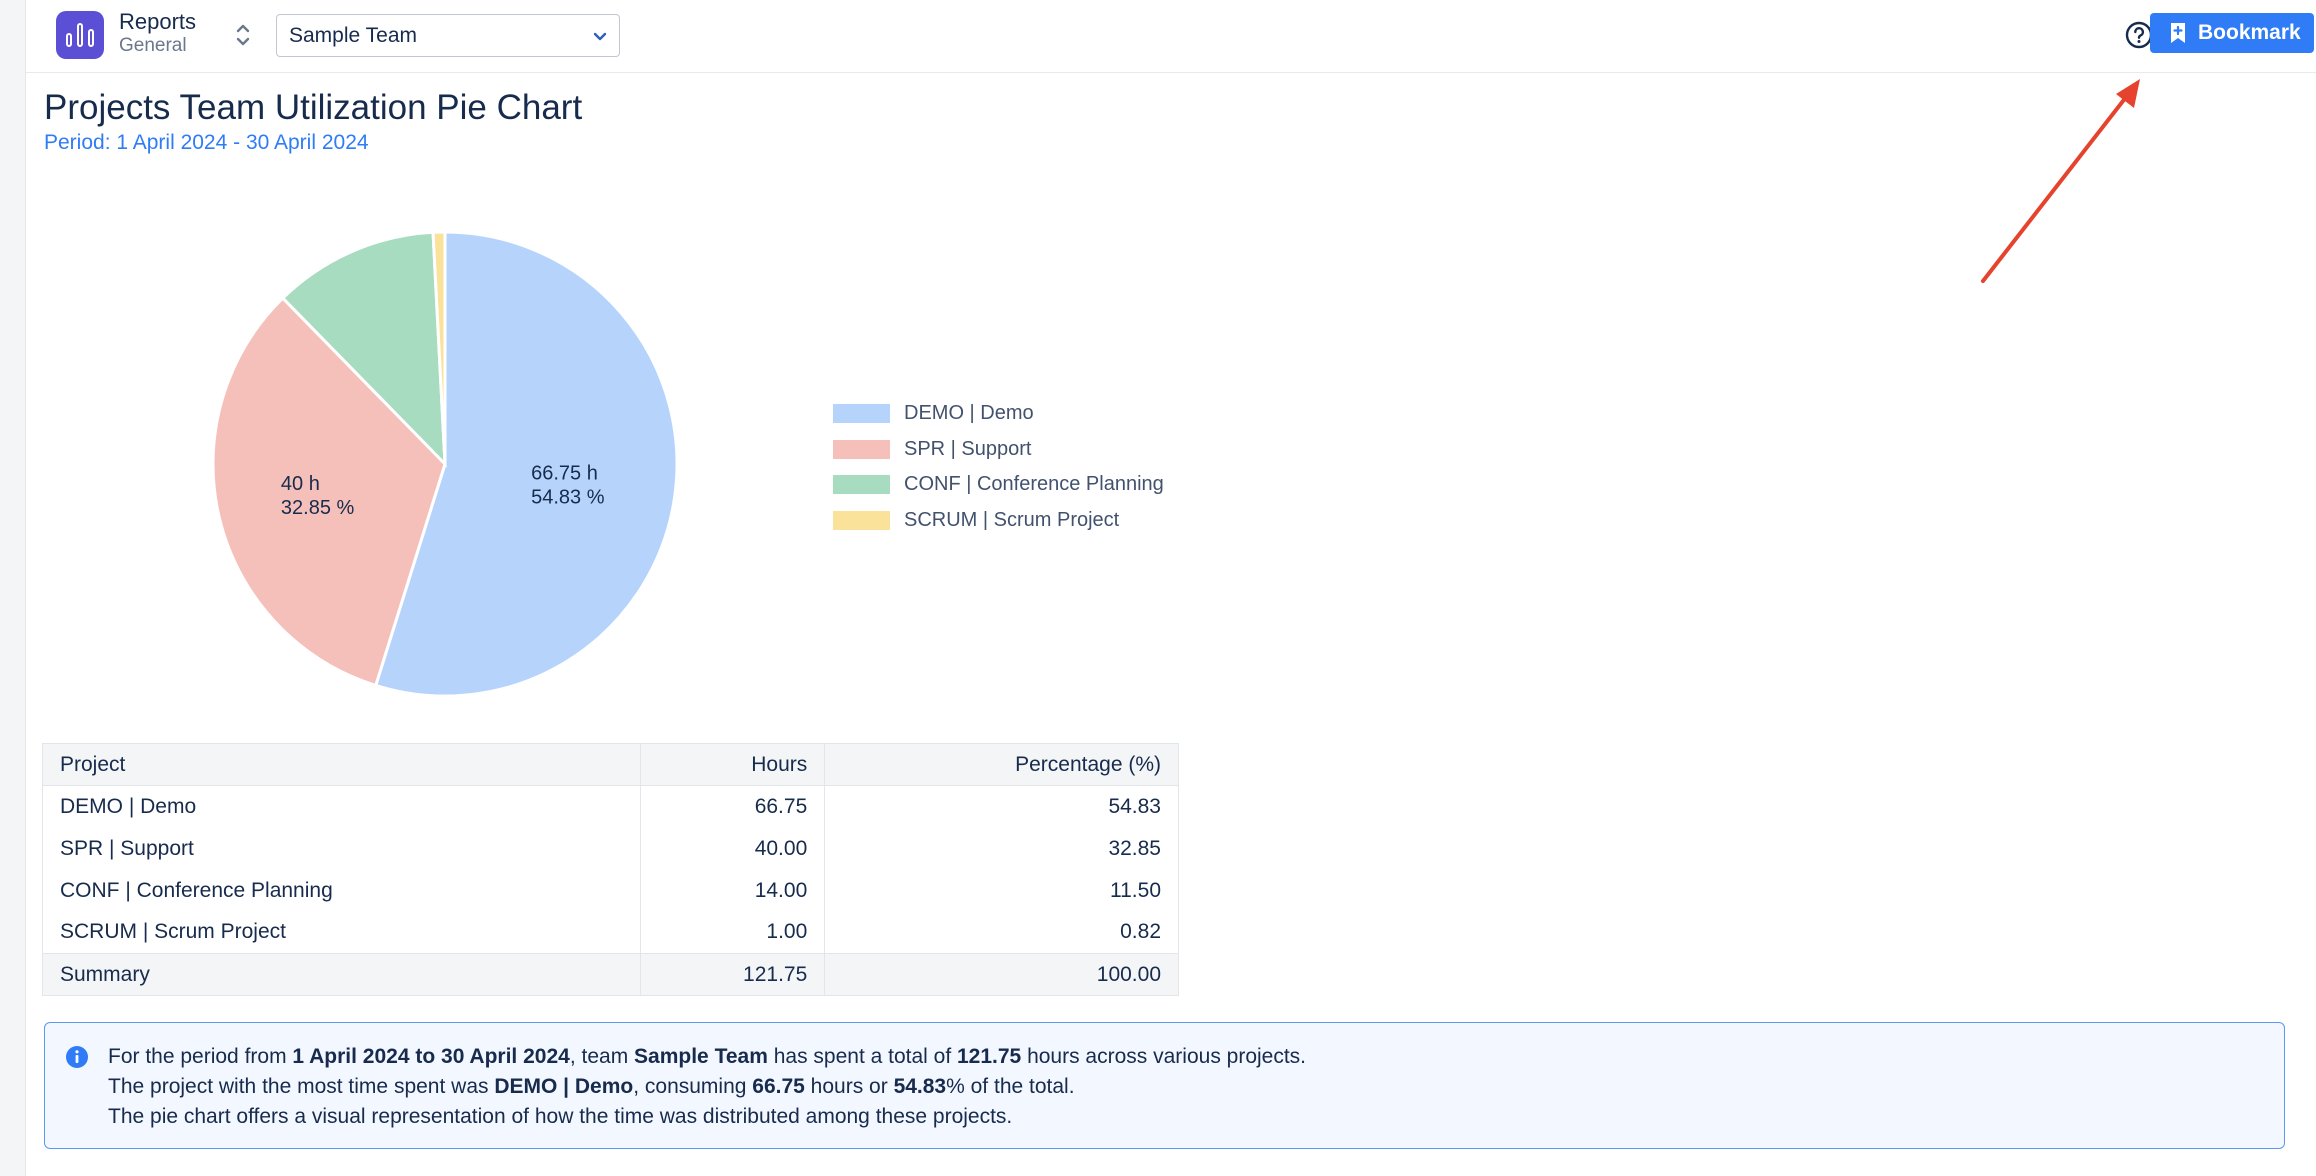 This screenshot has width=2316, height=1176. I want to click on cell-hours: 1.00, so click(733, 932).